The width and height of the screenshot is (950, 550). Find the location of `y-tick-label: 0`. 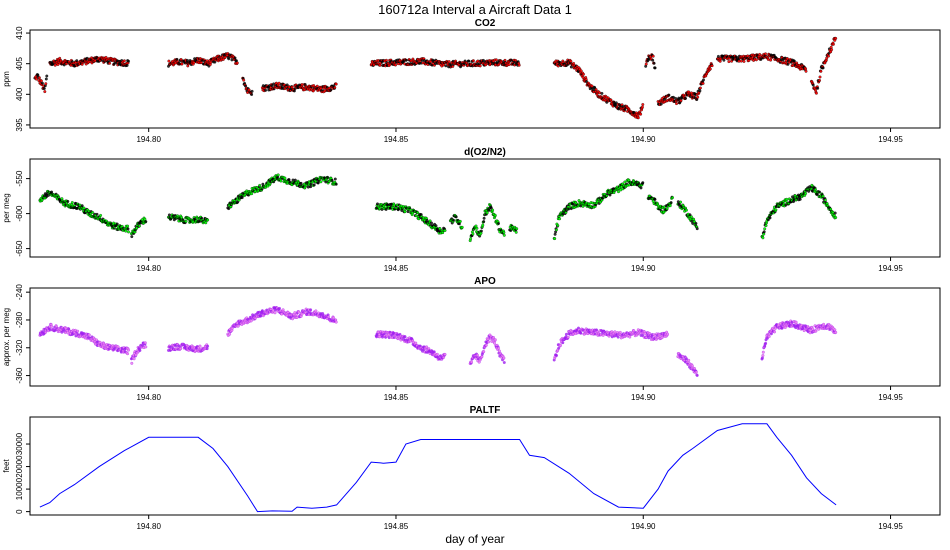

y-tick-label: 0 is located at coordinates (19, 511).